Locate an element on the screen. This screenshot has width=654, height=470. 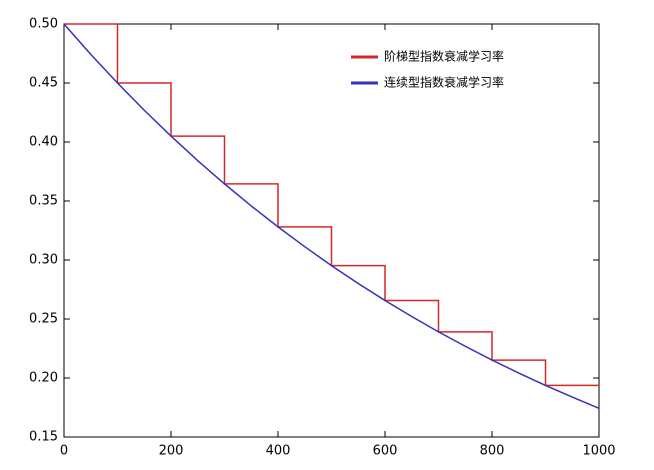
y-tick-label: 0.30 is located at coordinates (43, 260).